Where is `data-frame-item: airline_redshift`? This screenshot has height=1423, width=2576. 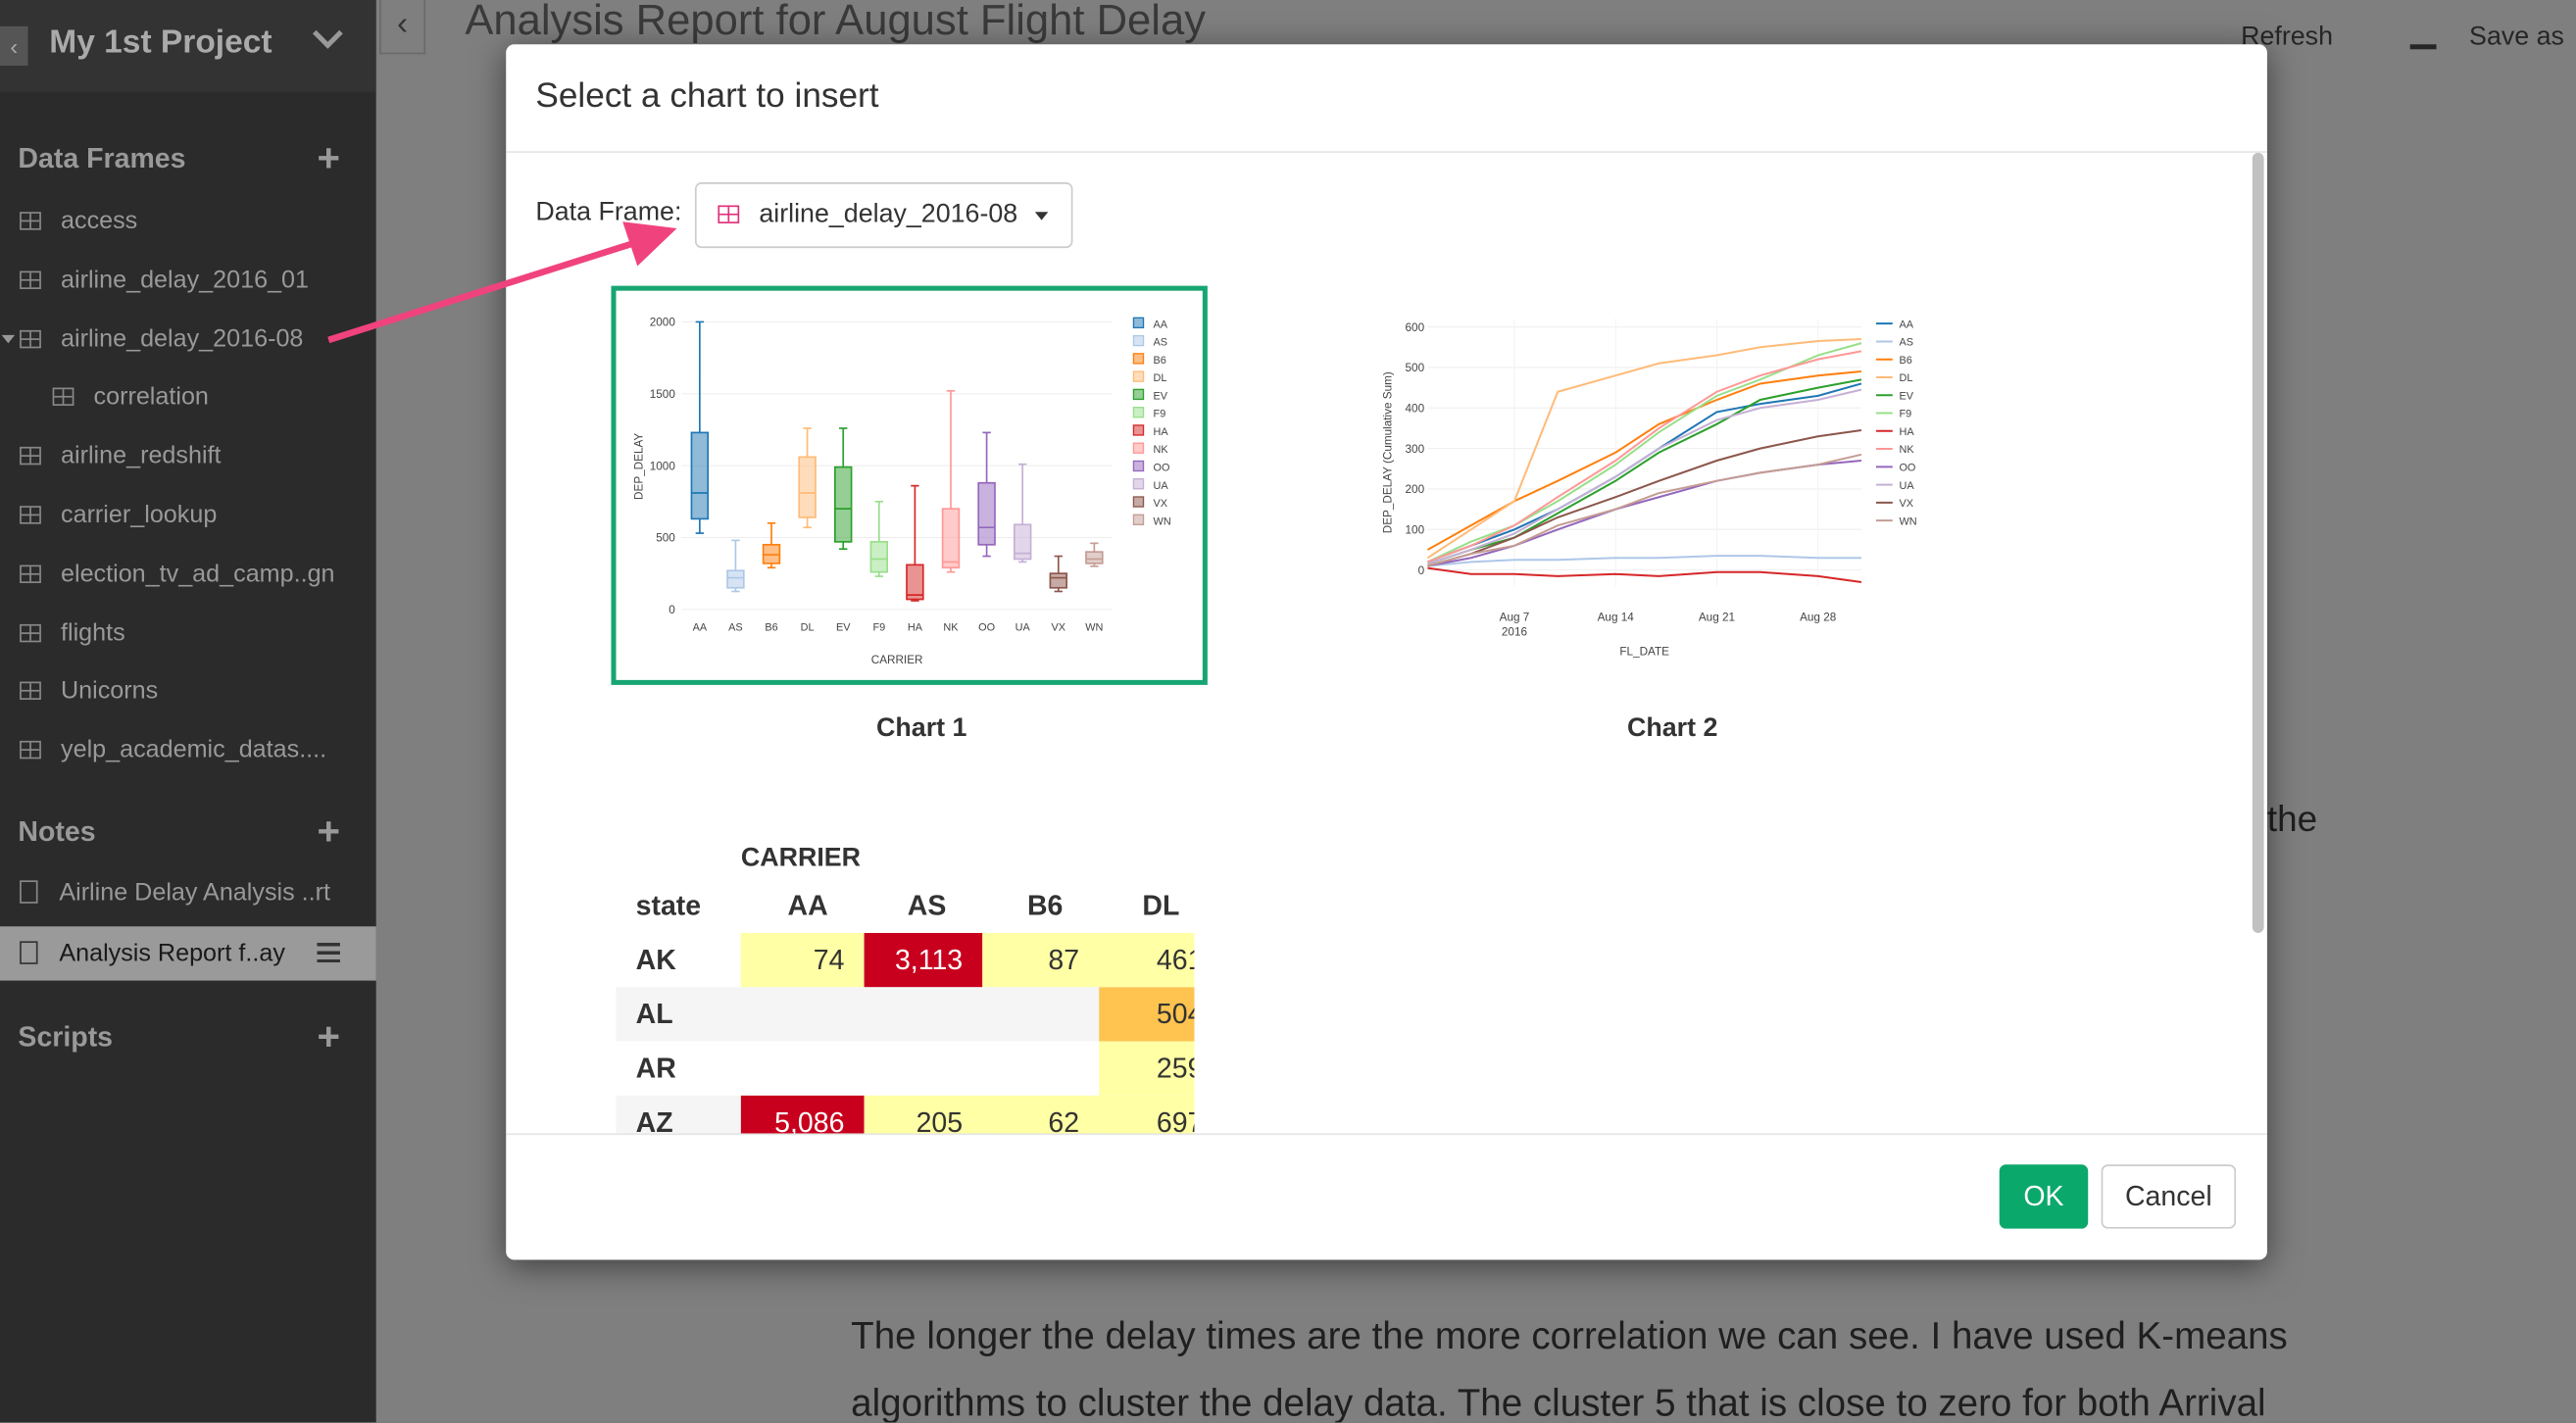
data-frame-item: airline_redshift is located at coordinates (141, 456).